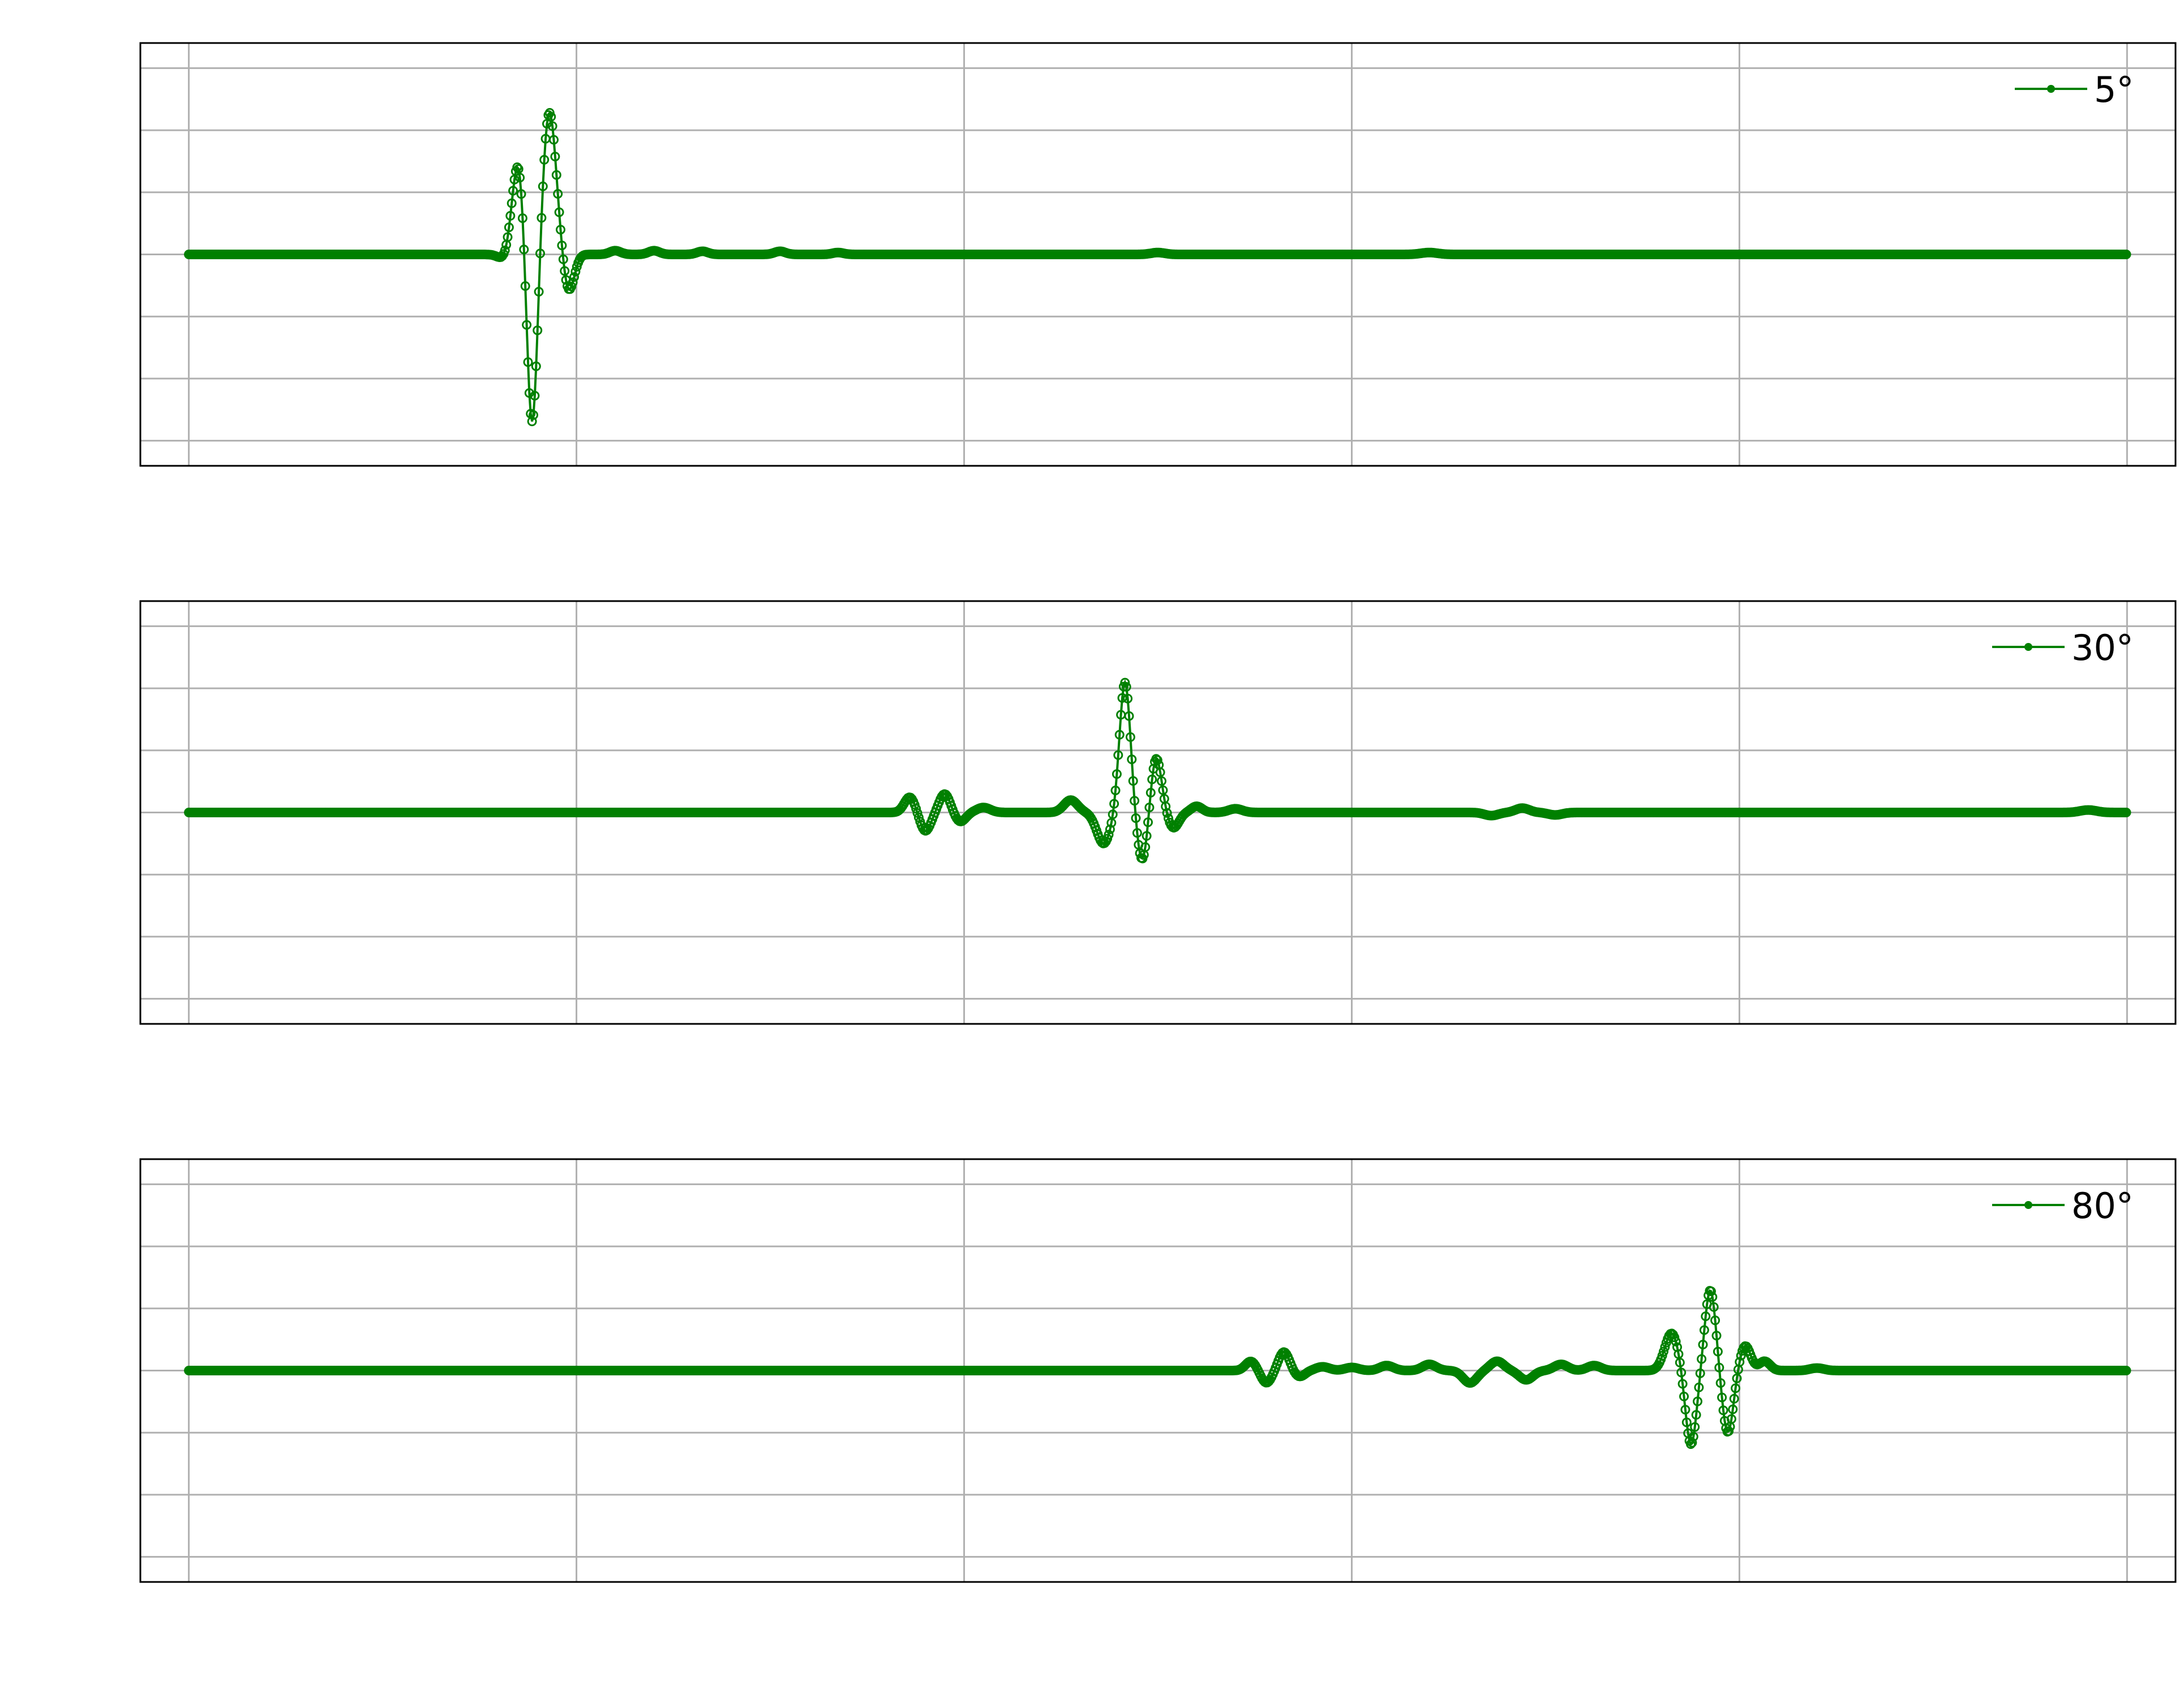 The width and height of the screenshot is (2184, 1681). What do you see at coordinates (2102, 1206) in the screenshot?
I see `legend-label-3: 80°` at bounding box center [2102, 1206].